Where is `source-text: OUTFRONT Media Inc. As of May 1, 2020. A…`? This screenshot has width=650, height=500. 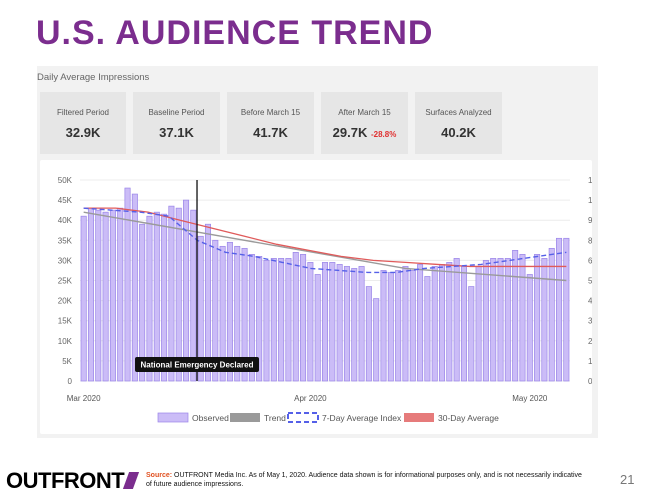 source-text: OUTFRONT Media Inc. As of May 1, 2020. A… is located at coordinates (364, 480).